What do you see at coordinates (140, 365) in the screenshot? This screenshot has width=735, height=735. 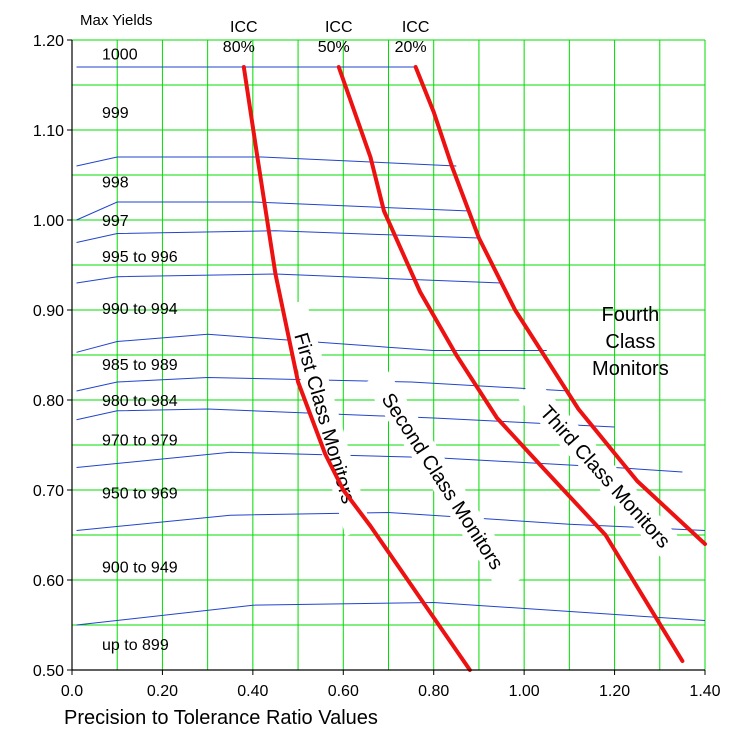 I see `yield-band-label: 985 to 989` at bounding box center [140, 365].